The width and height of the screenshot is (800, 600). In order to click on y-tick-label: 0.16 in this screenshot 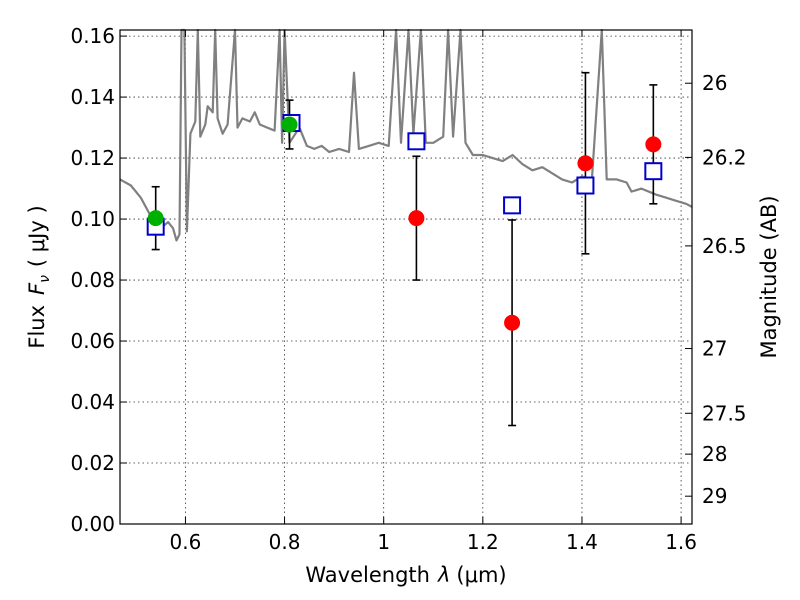, I will do `click(92, 36)`.